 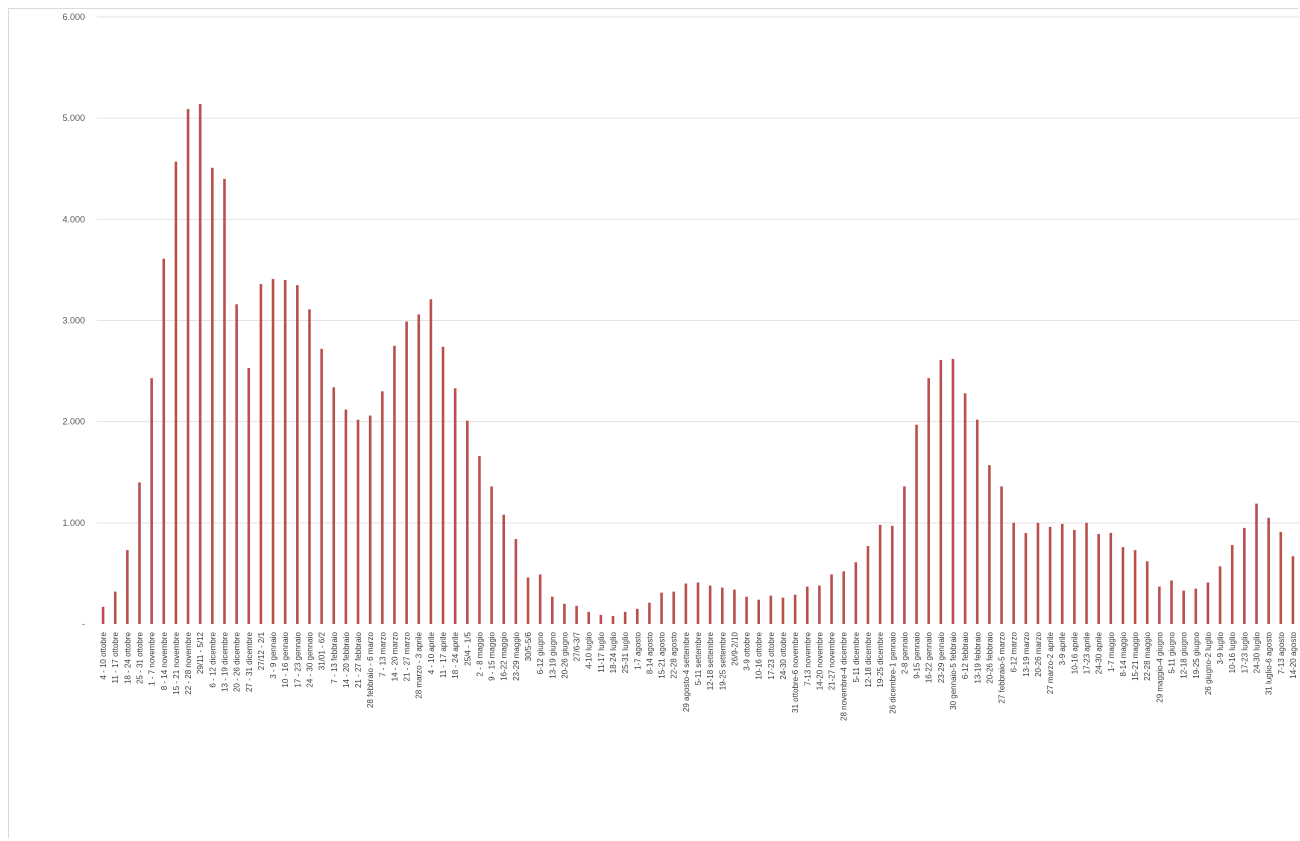 What do you see at coordinates (552, 654) in the screenshot?
I see `x-tick-label: 13-19 giugno` at bounding box center [552, 654].